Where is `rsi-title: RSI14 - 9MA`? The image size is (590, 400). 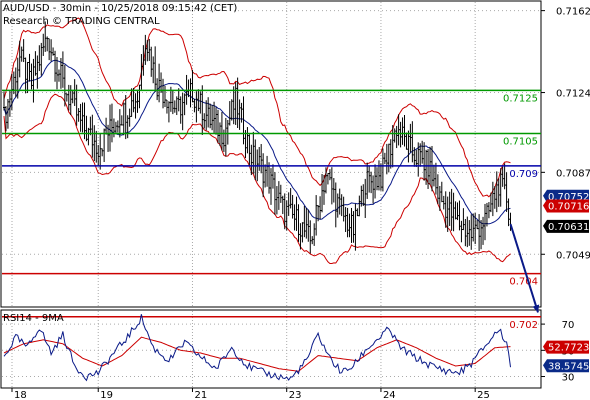
rsi-title: RSI14 - 9MA is located at coordinates (33, 318).